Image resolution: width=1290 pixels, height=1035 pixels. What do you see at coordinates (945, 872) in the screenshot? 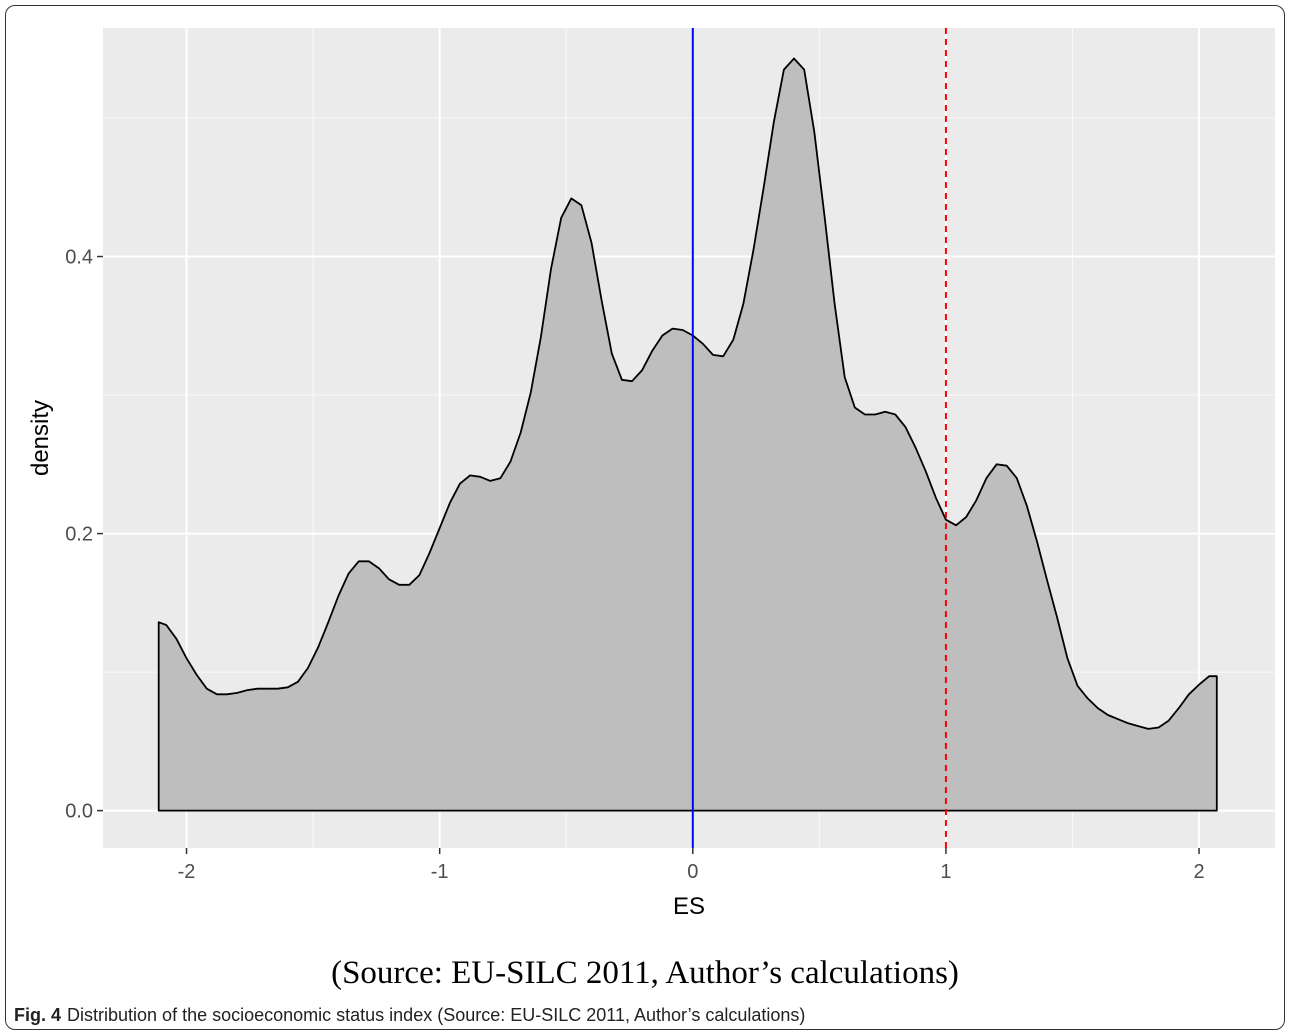
I see `x-tick-label: 1` at bounding box center [945, 872].